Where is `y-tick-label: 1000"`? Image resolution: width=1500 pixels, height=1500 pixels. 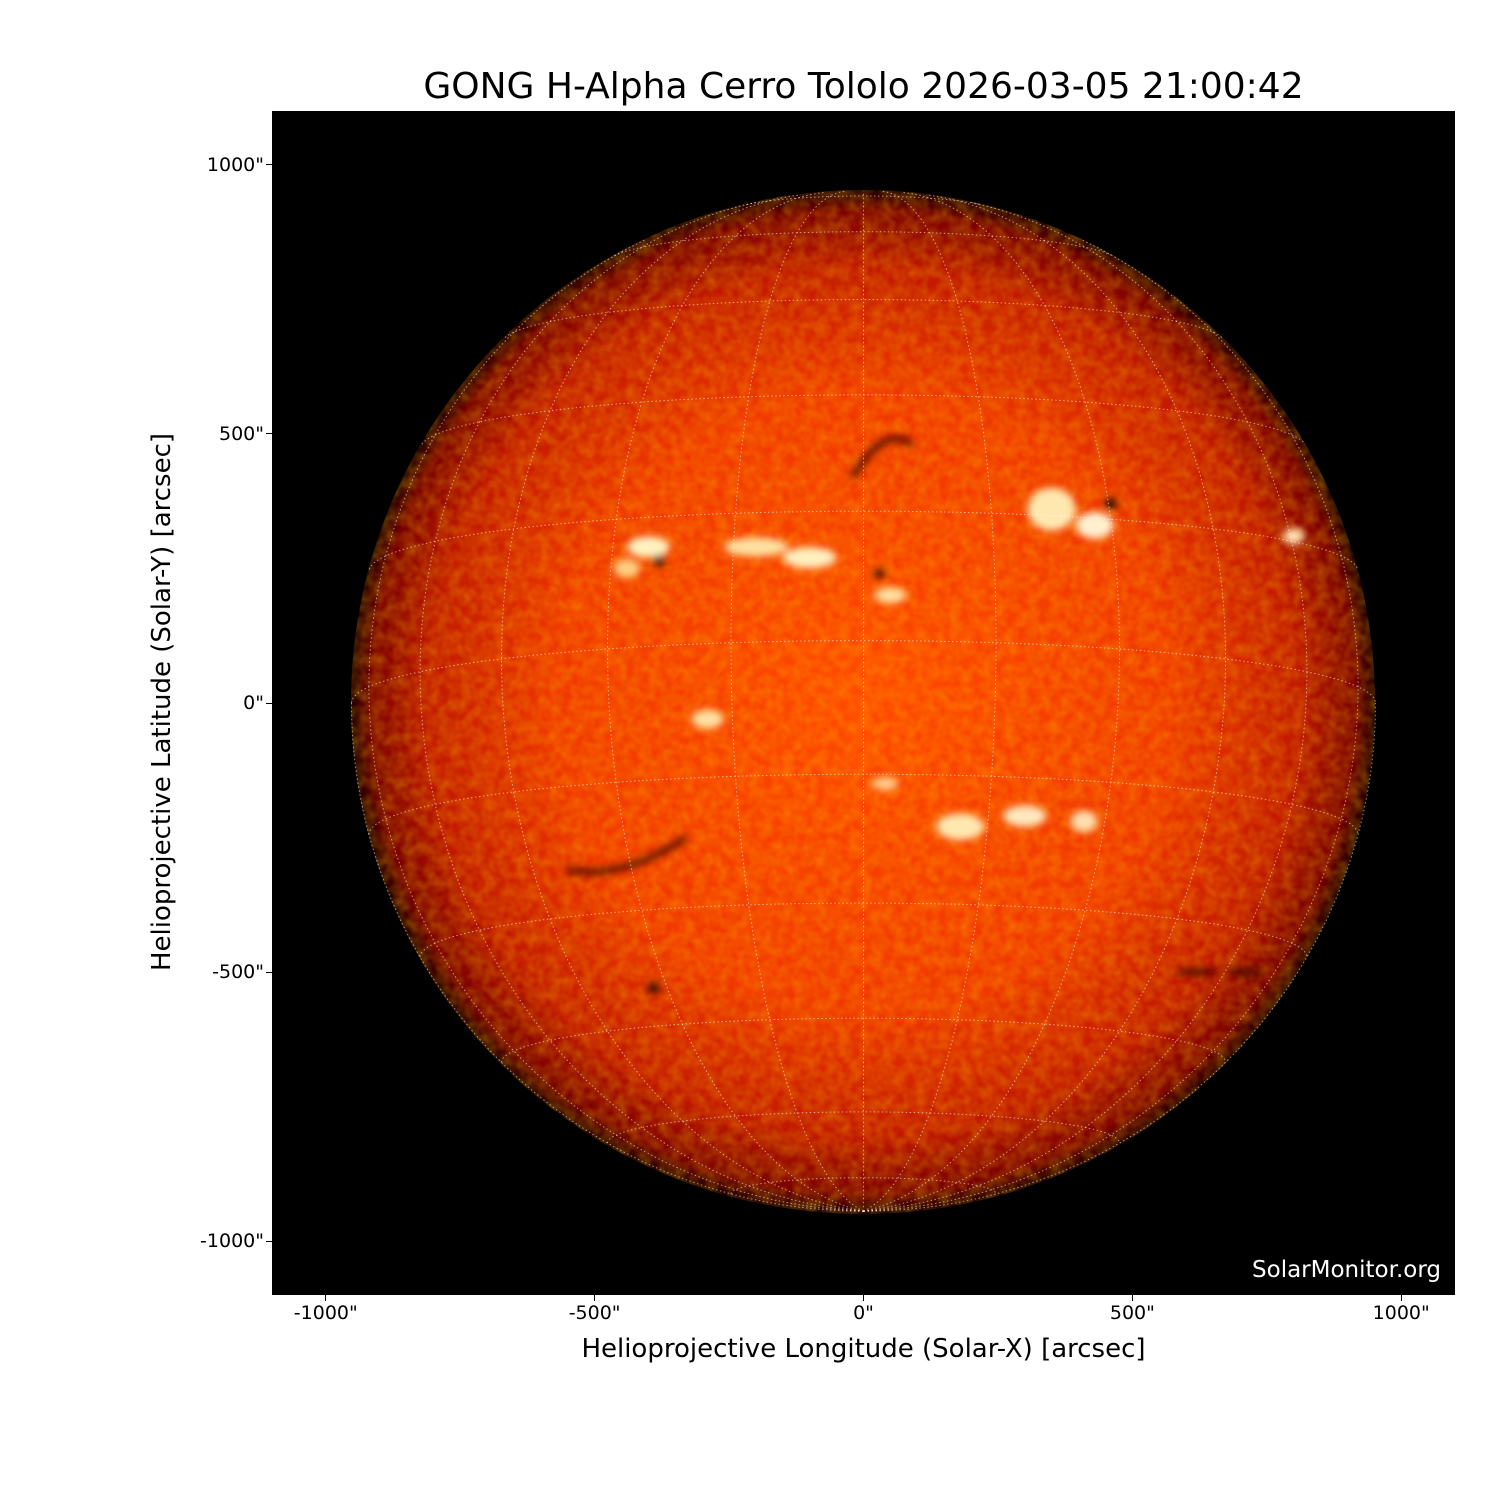 y-tick-label: 1000" is located at coordinates (235, 164).